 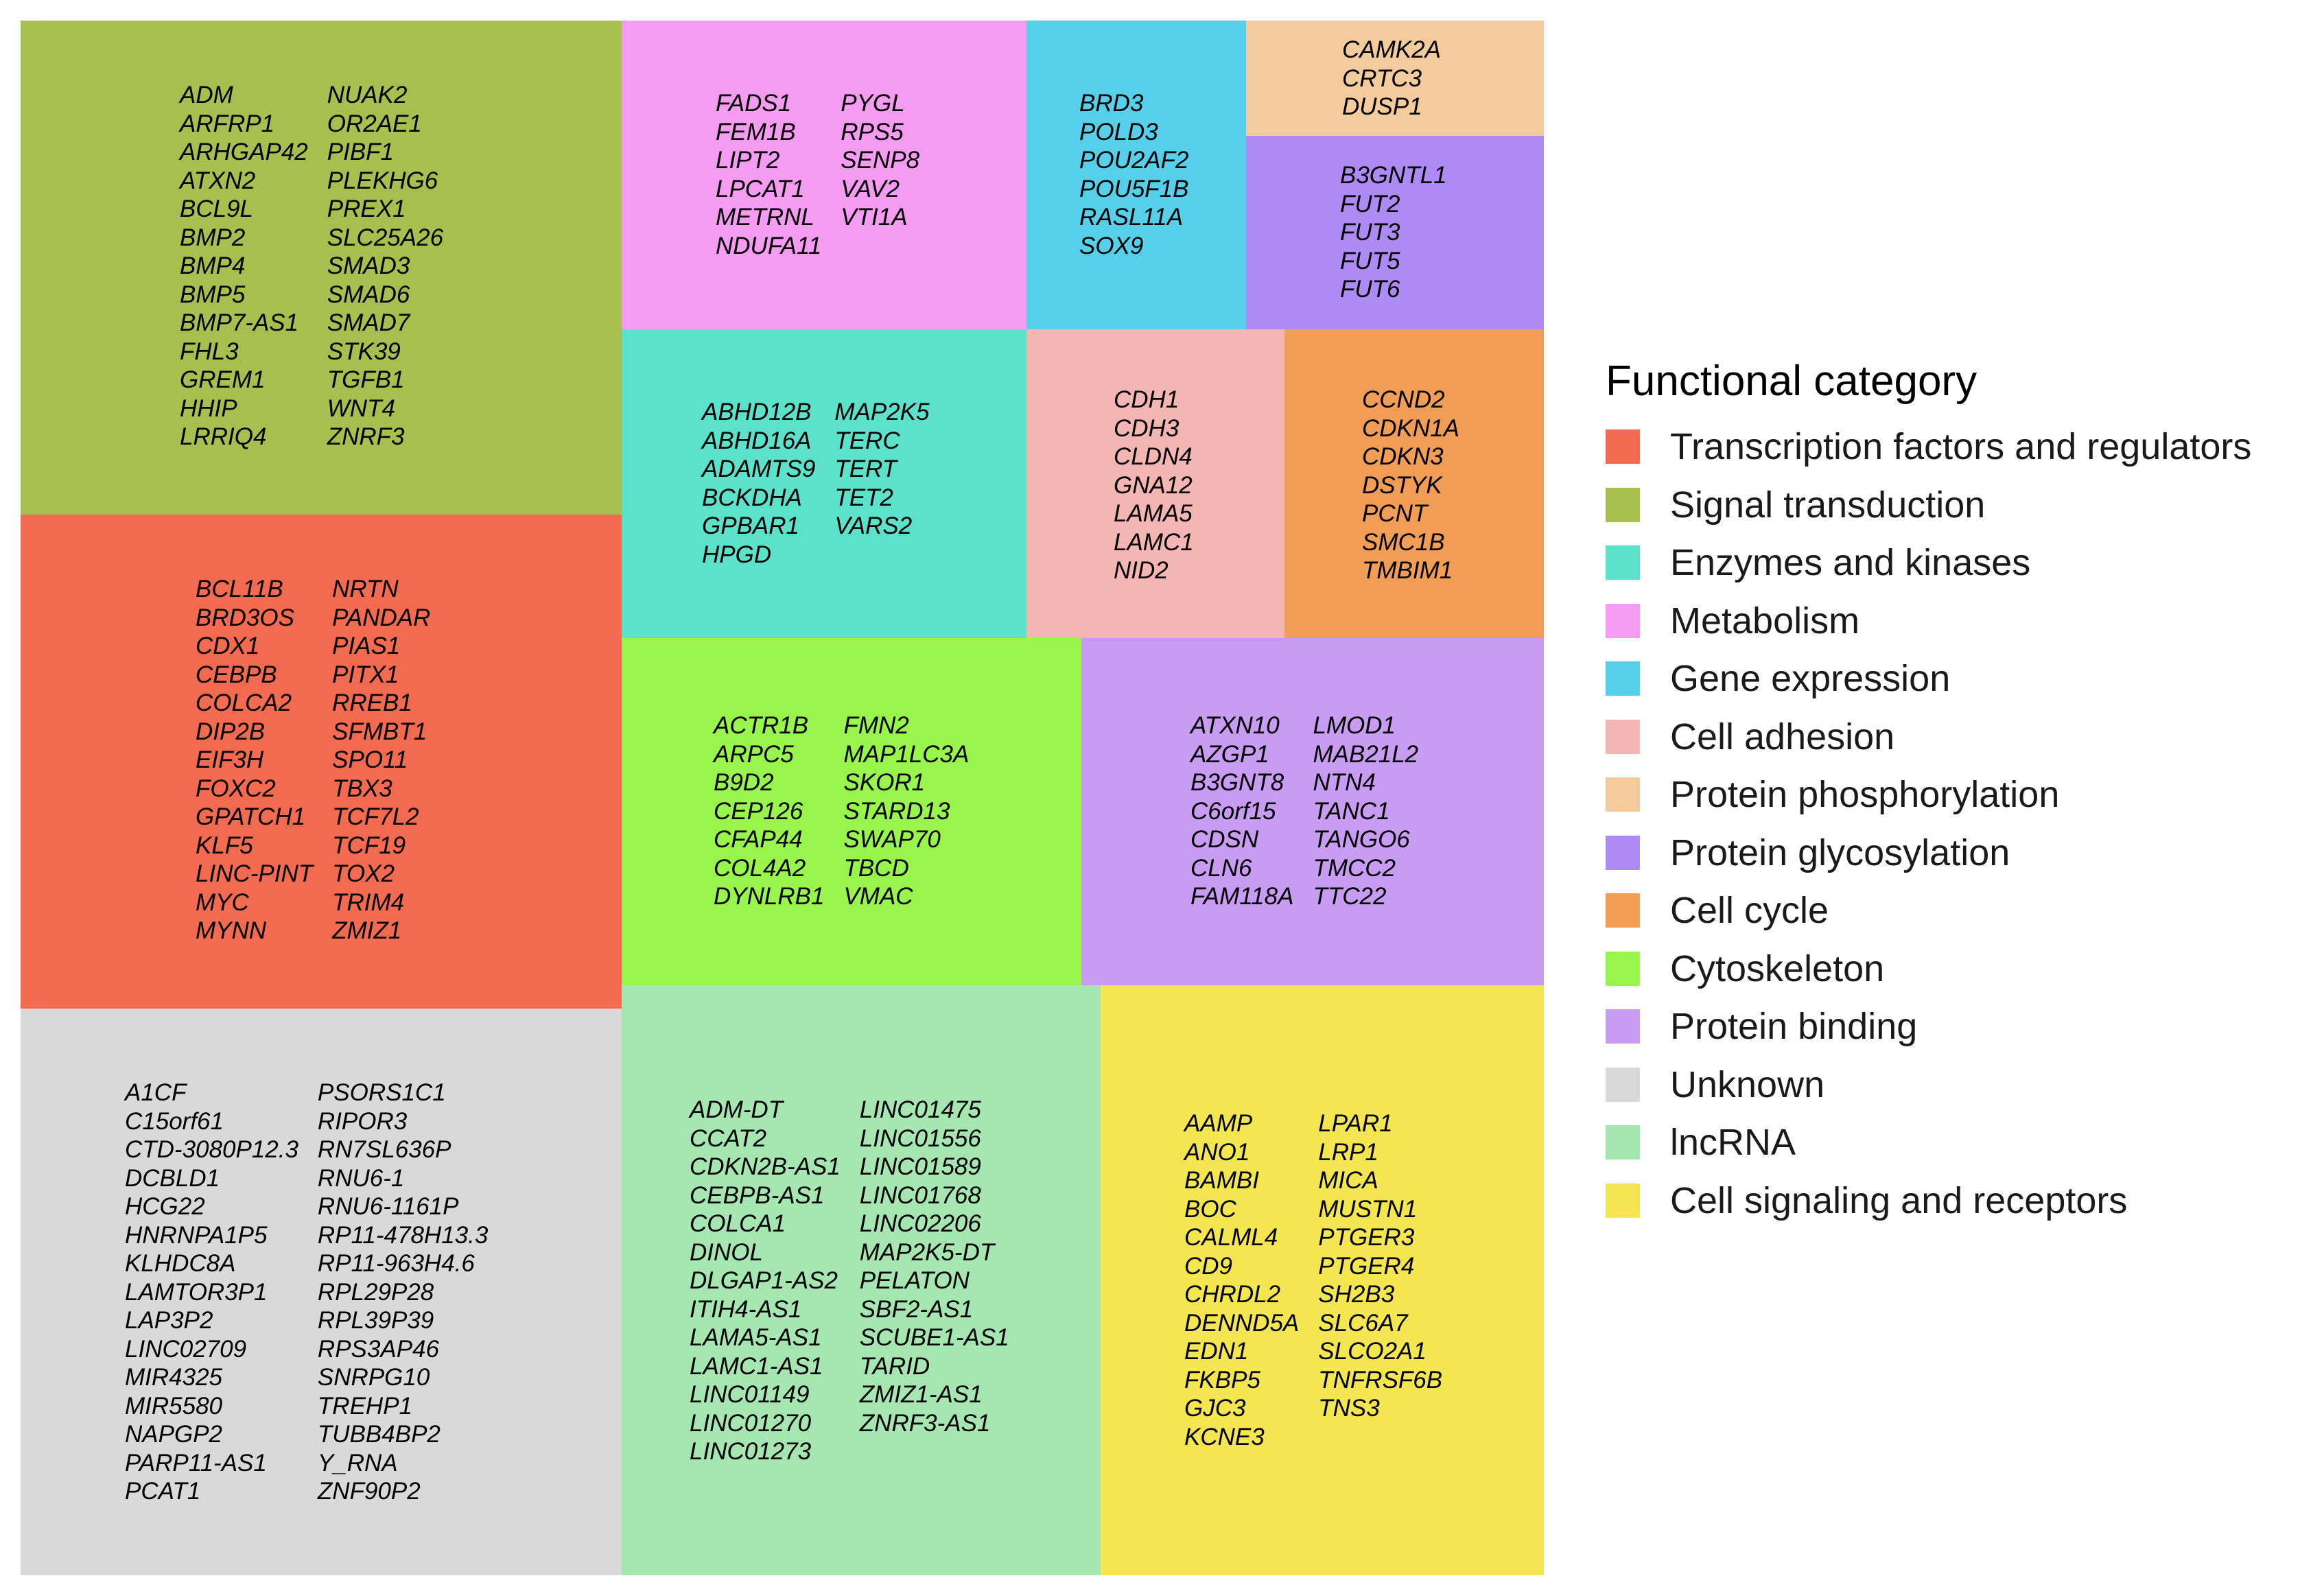 I want to click on gene-label: MYC, so click(x=223, y=902).